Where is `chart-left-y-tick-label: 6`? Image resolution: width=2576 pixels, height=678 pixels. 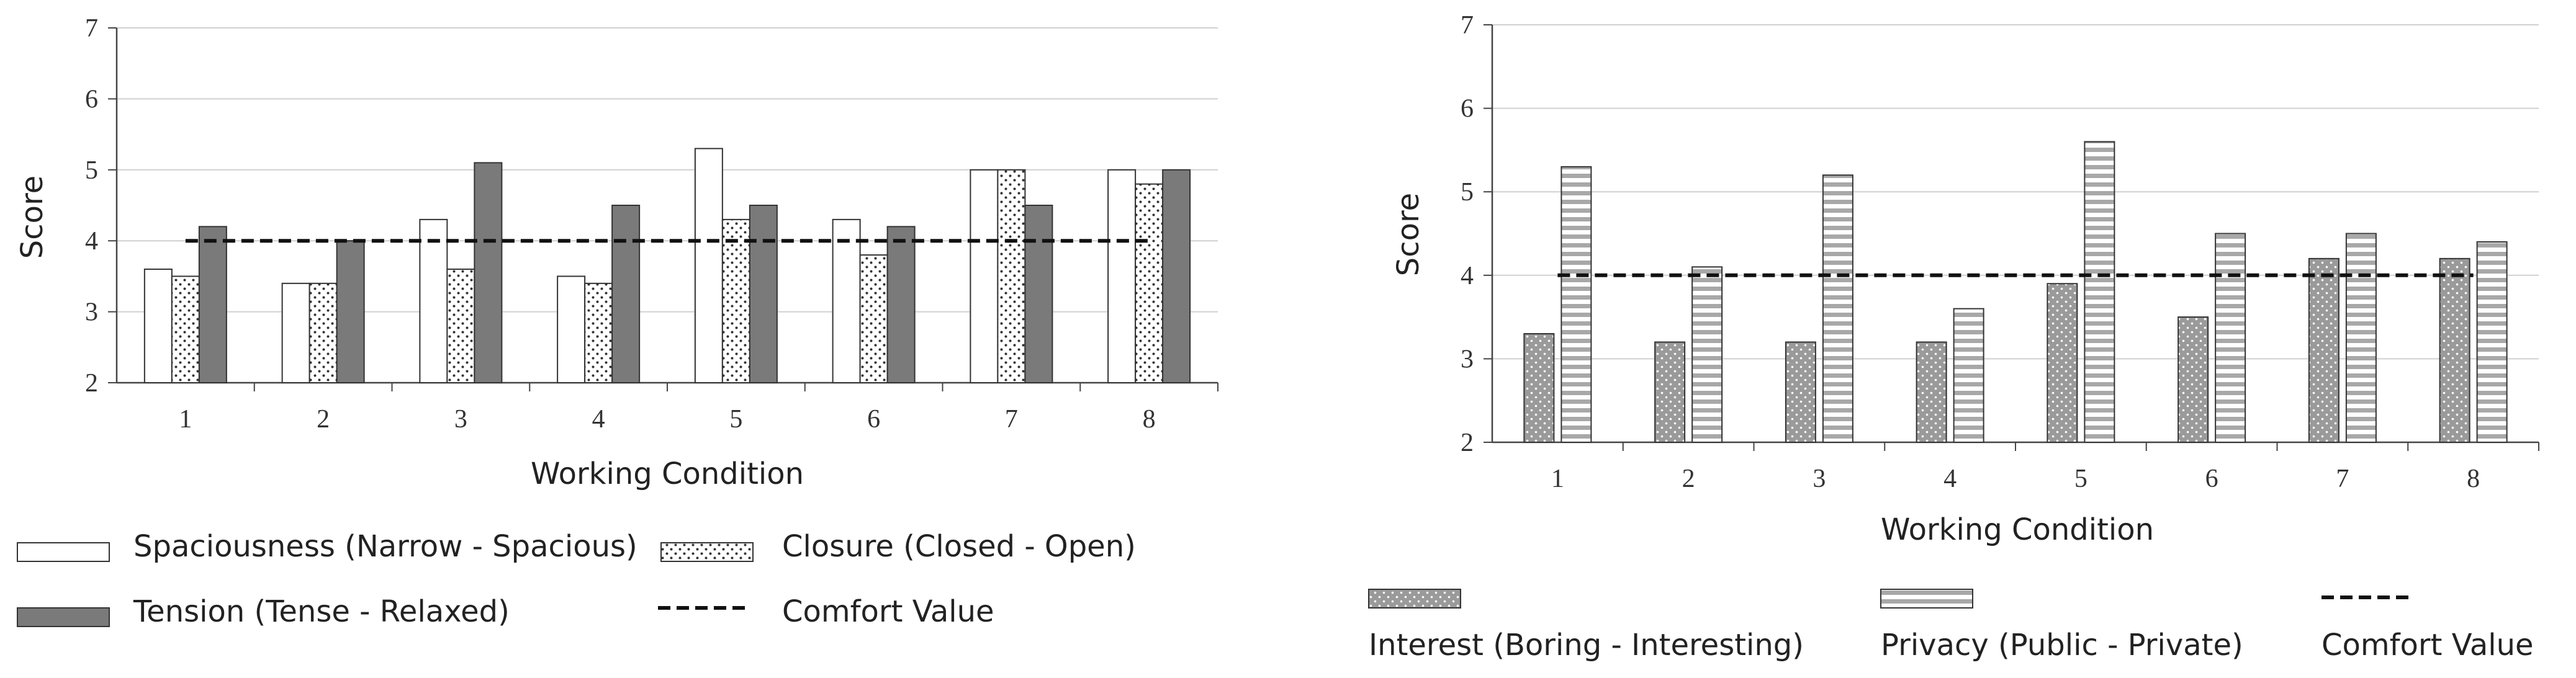 chart-left-y-tick-label: 6 is located at coordinates (91, 99).